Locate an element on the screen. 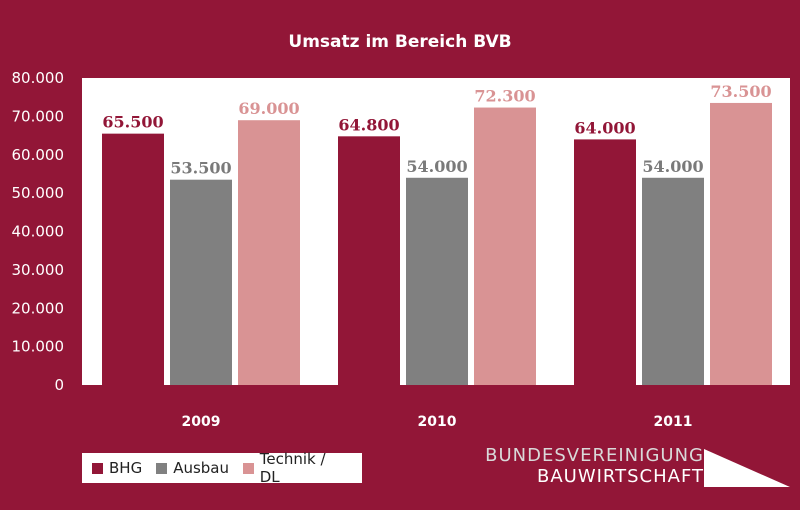 Image resolution: width=800 pixels, height=510 pixels. legend-item-ausbau: Ausbau is located at coordinates (192, 468).